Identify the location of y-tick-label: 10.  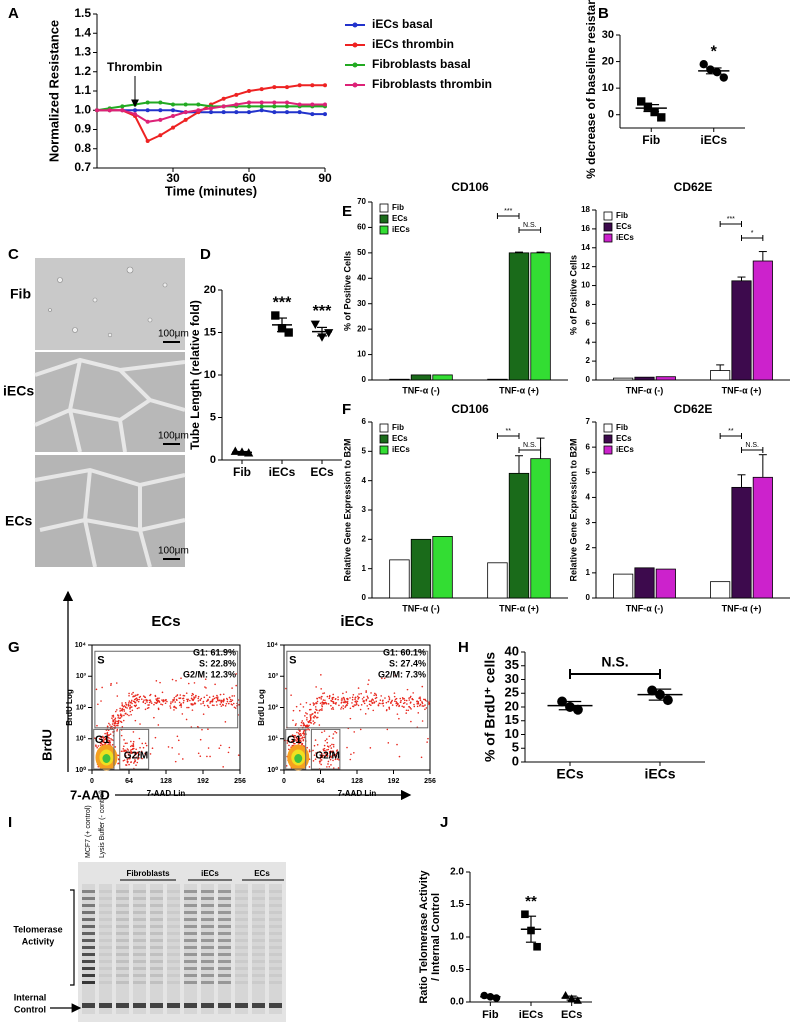
(585, 285).